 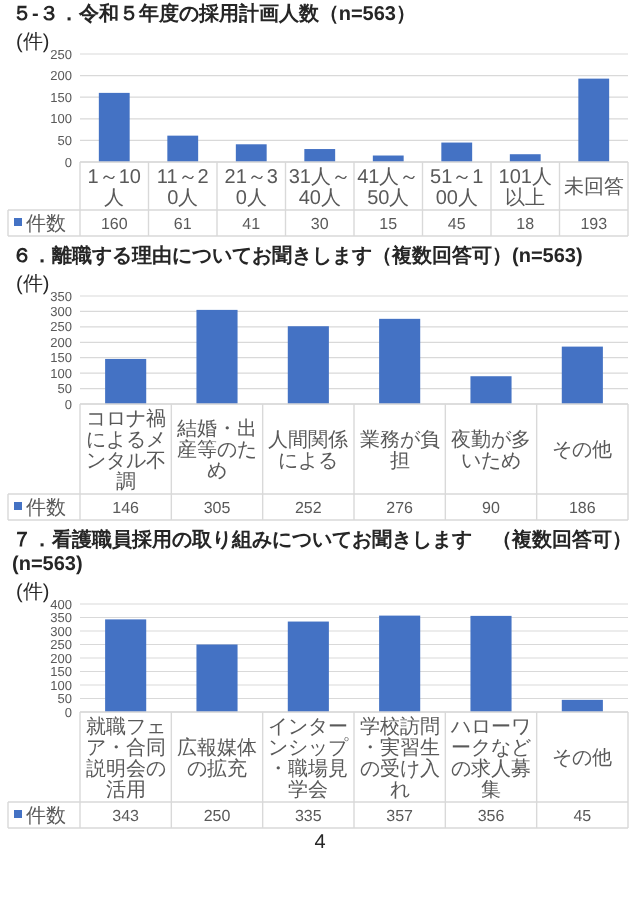 What do you see at coordinates (319, 188) in the screenshot?
I see `x-tick-label: 31人～40人` at bounding box center [319, 188].